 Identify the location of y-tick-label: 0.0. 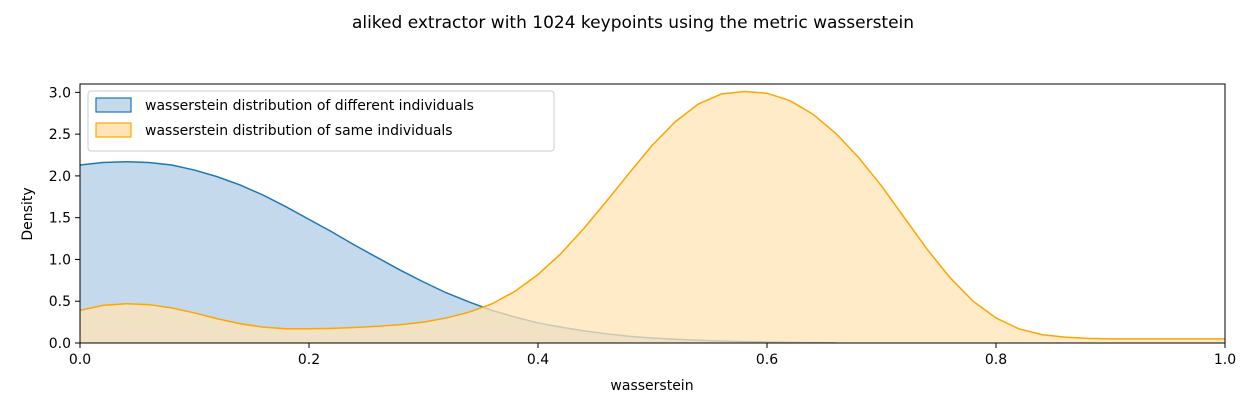
(60, 344).